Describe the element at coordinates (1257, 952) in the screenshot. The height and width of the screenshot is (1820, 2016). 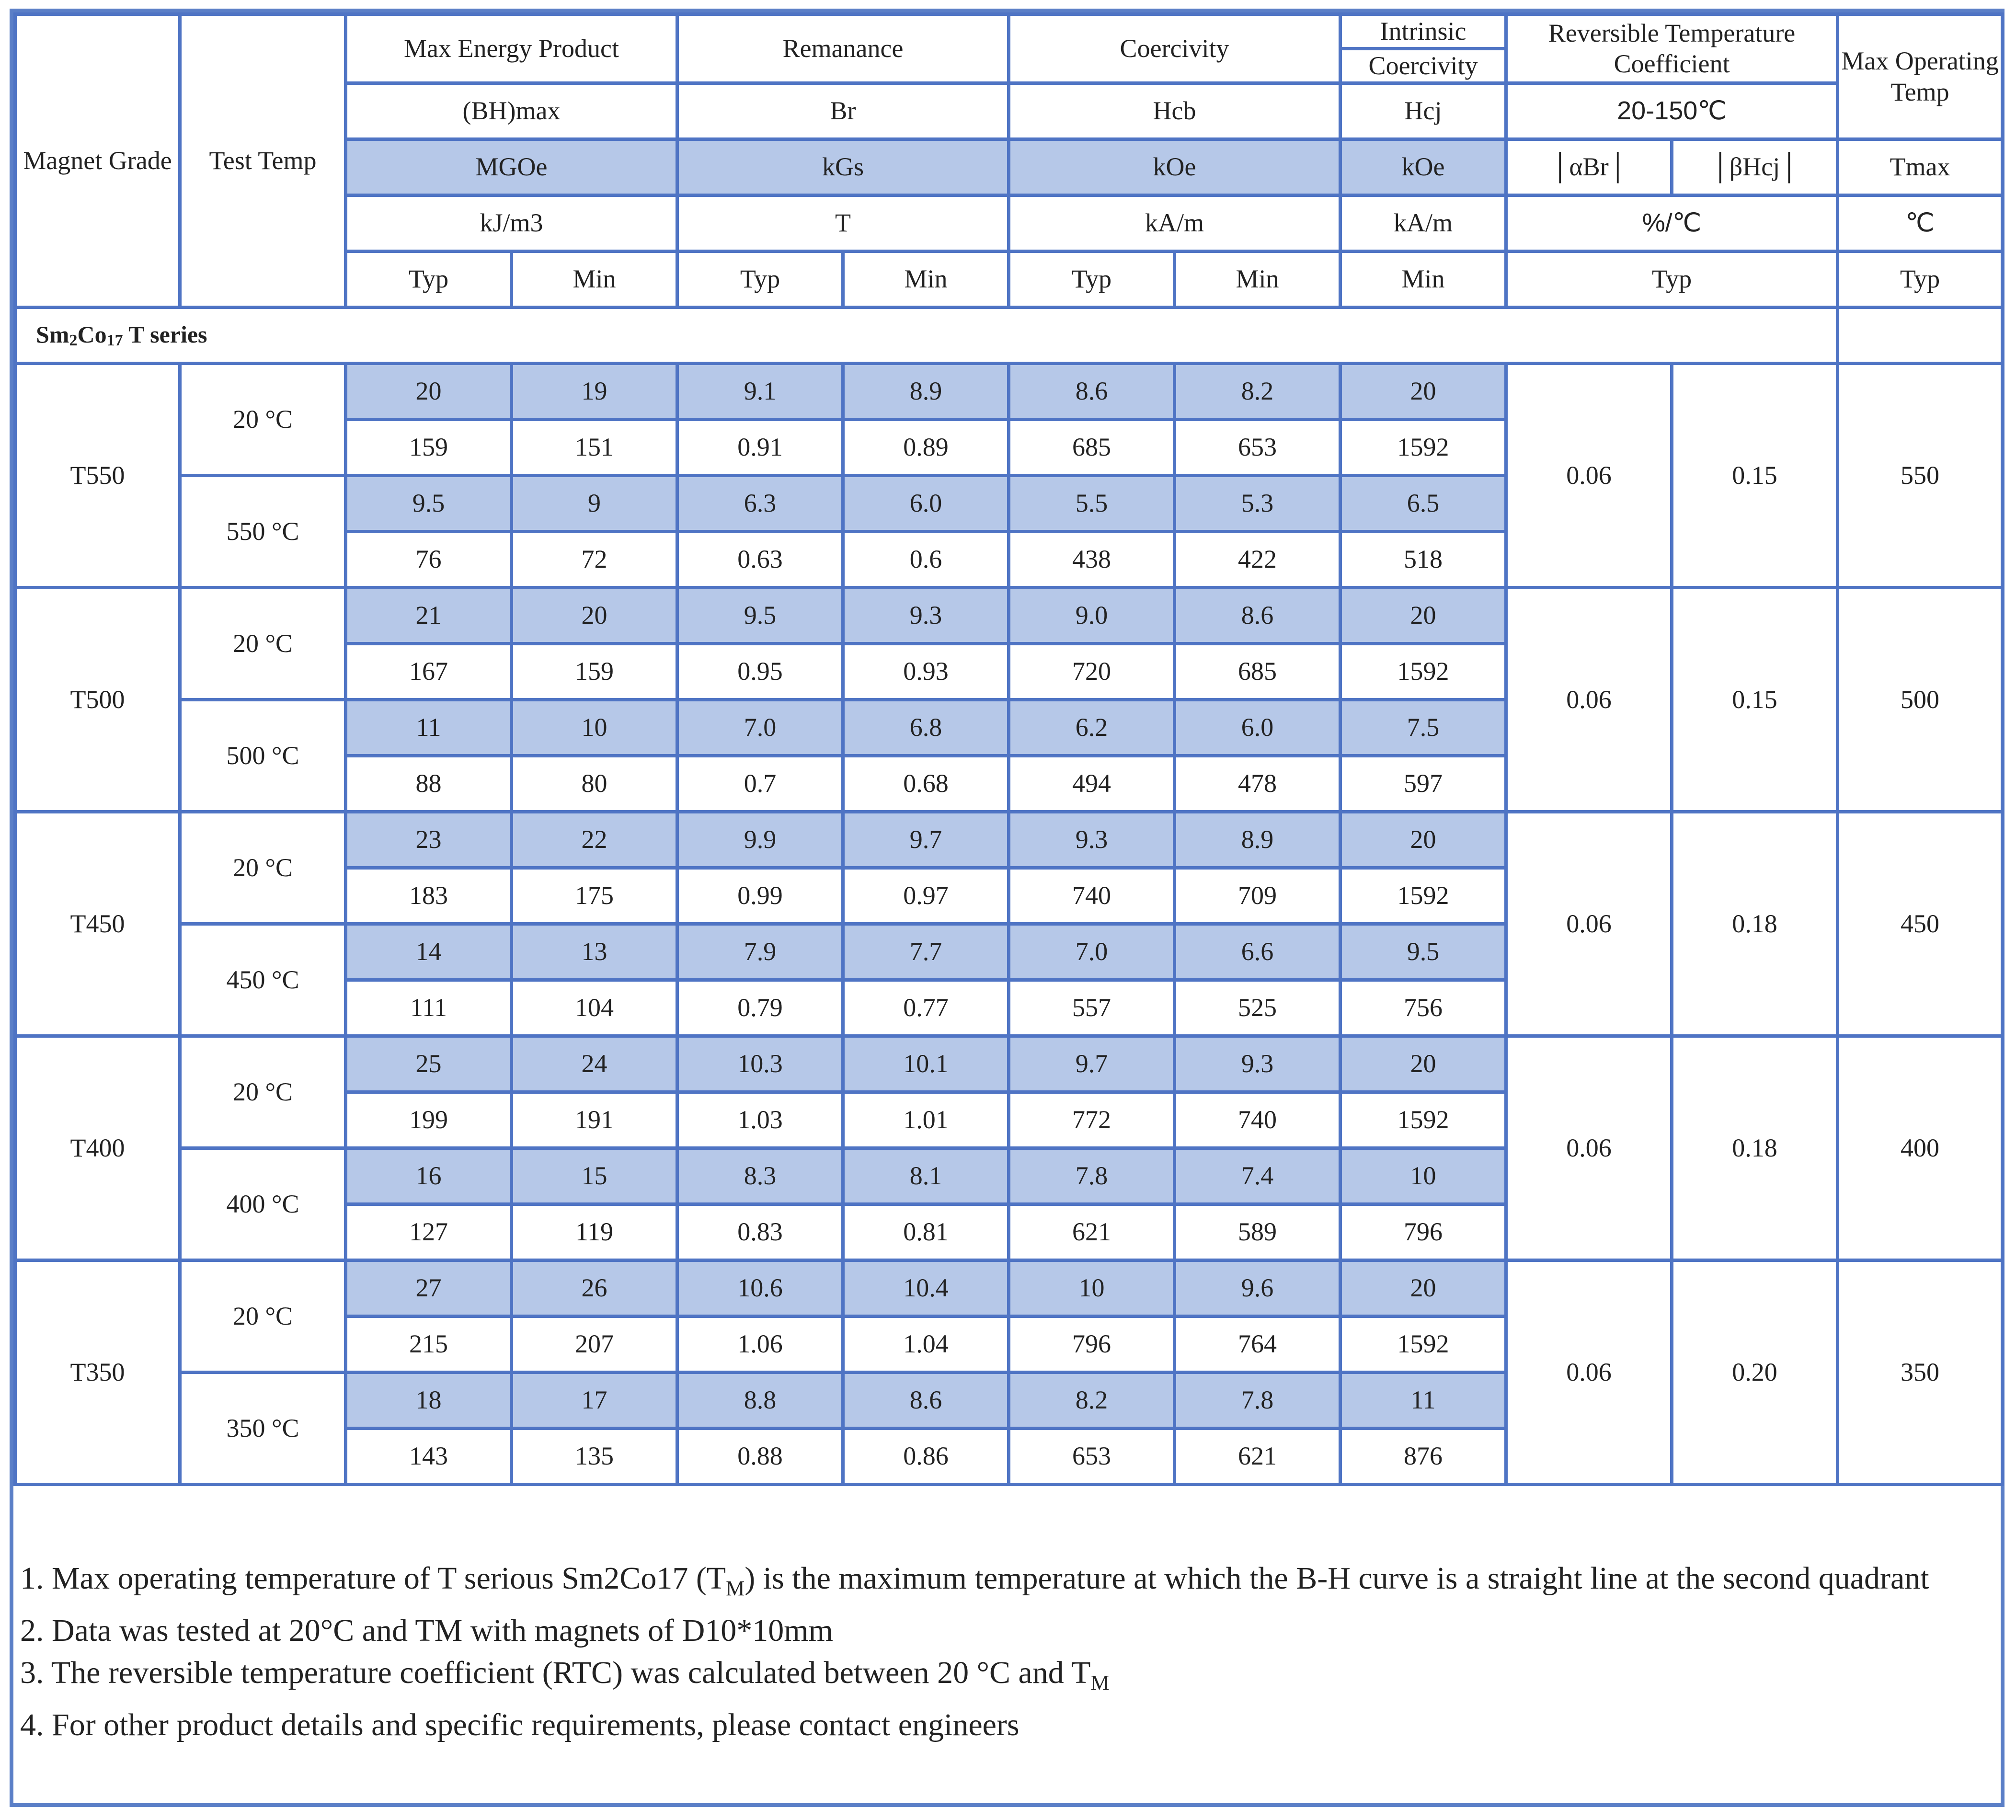
I see `value-cell: 6.6` at that location.